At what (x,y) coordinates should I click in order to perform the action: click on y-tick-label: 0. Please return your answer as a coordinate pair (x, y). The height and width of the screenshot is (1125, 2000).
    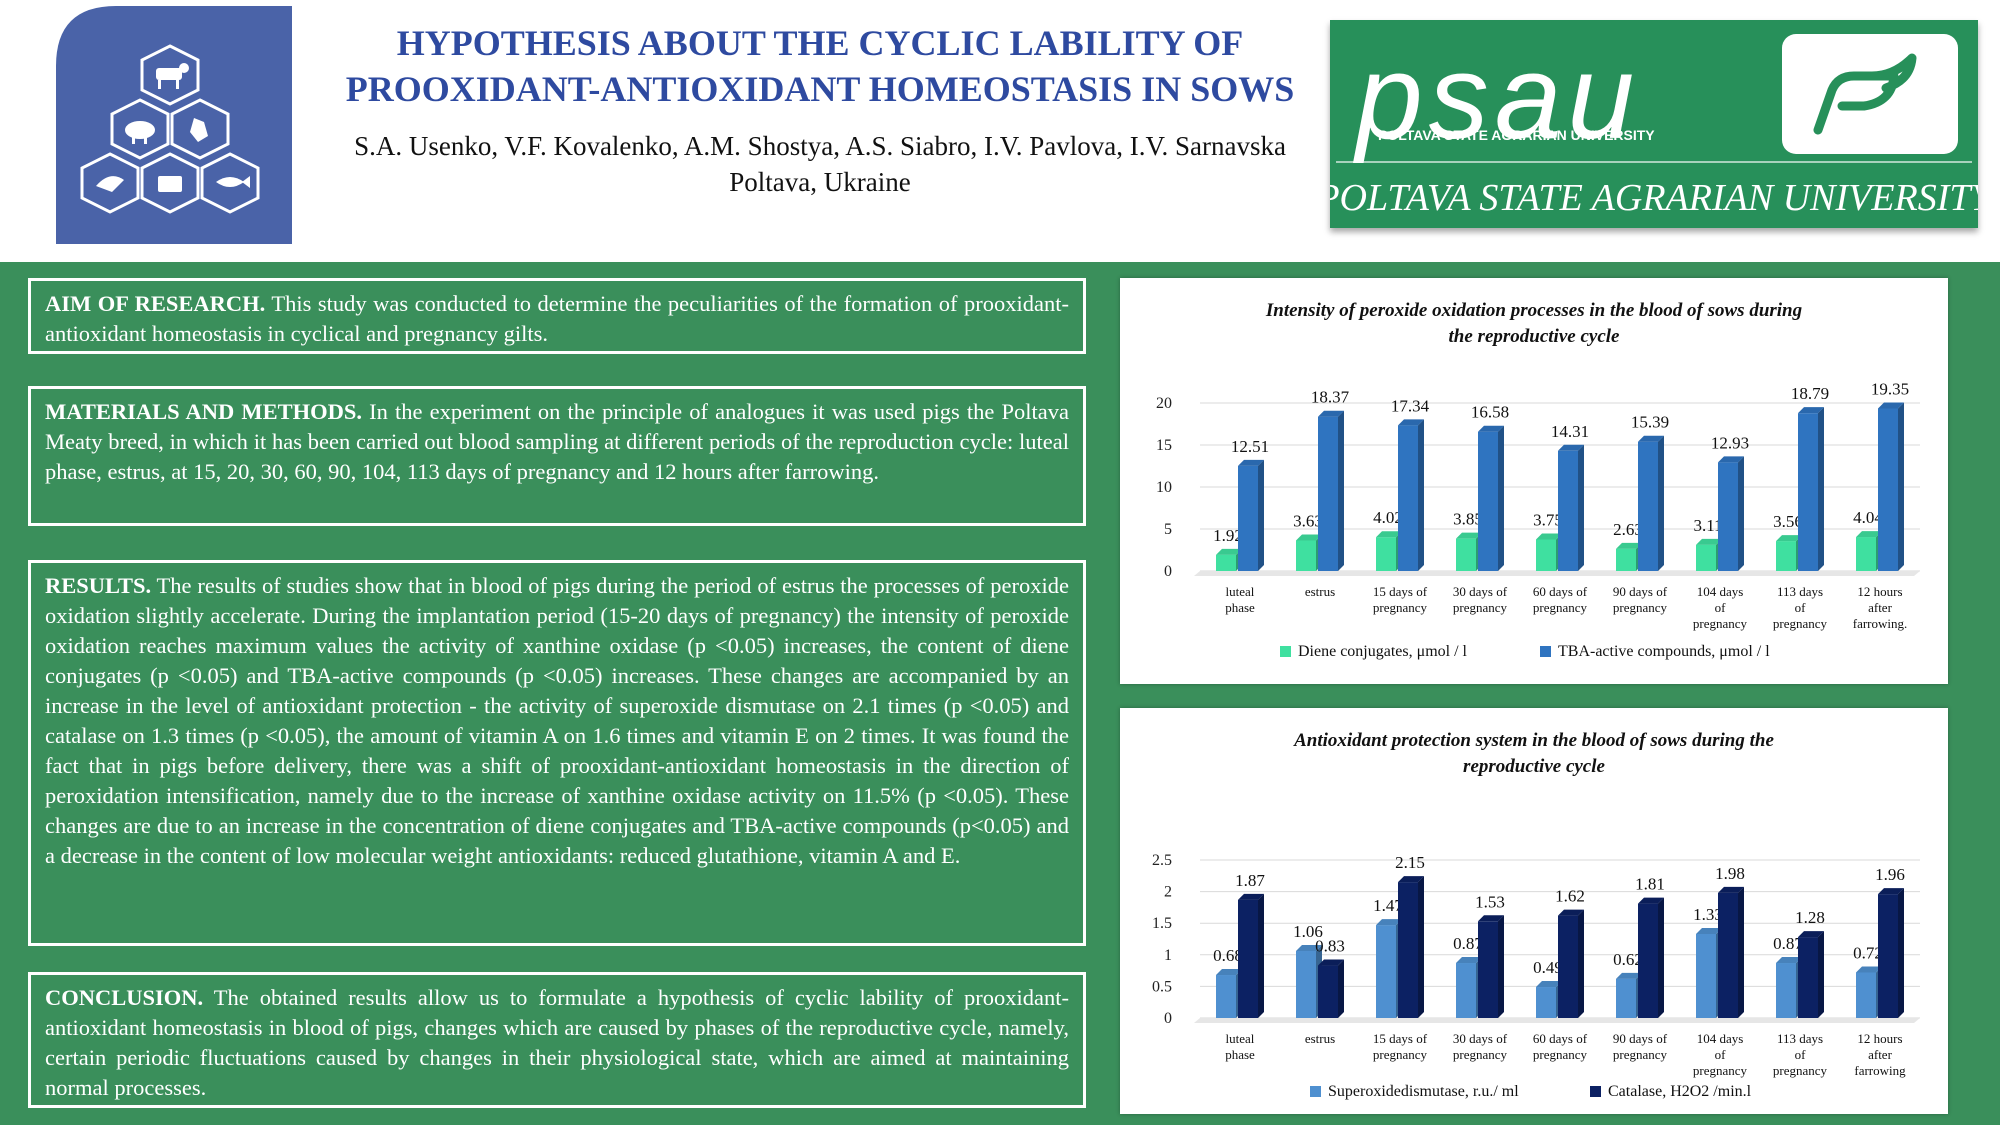
    Looking at the image, I should click on (1168, 571).